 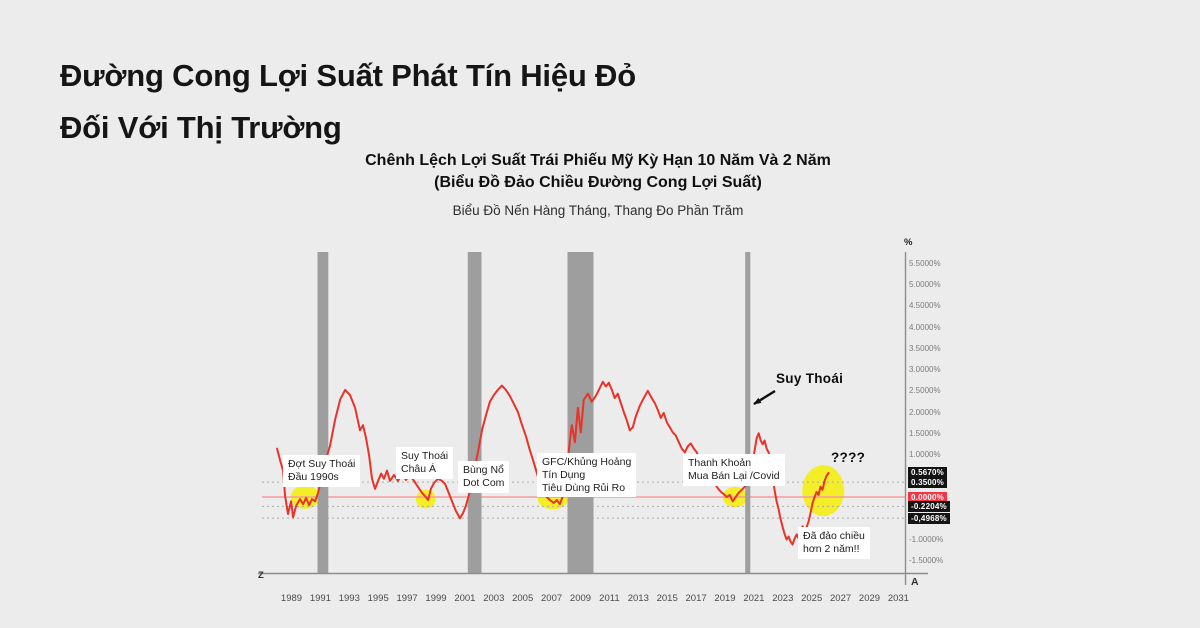 What do you see at coordinates (927, 482) in the screenshot?
I see `price-label-badge: 0.3500%` at bounding box center [927, 482].